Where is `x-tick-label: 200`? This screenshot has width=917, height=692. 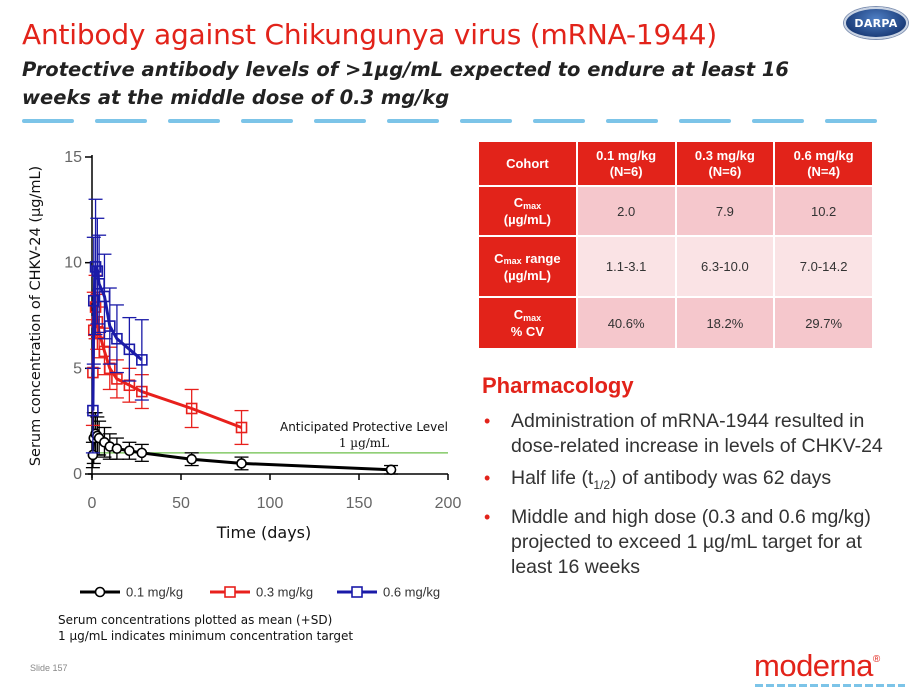
x-tick-label: 200 is located at coordinates (448, 503).